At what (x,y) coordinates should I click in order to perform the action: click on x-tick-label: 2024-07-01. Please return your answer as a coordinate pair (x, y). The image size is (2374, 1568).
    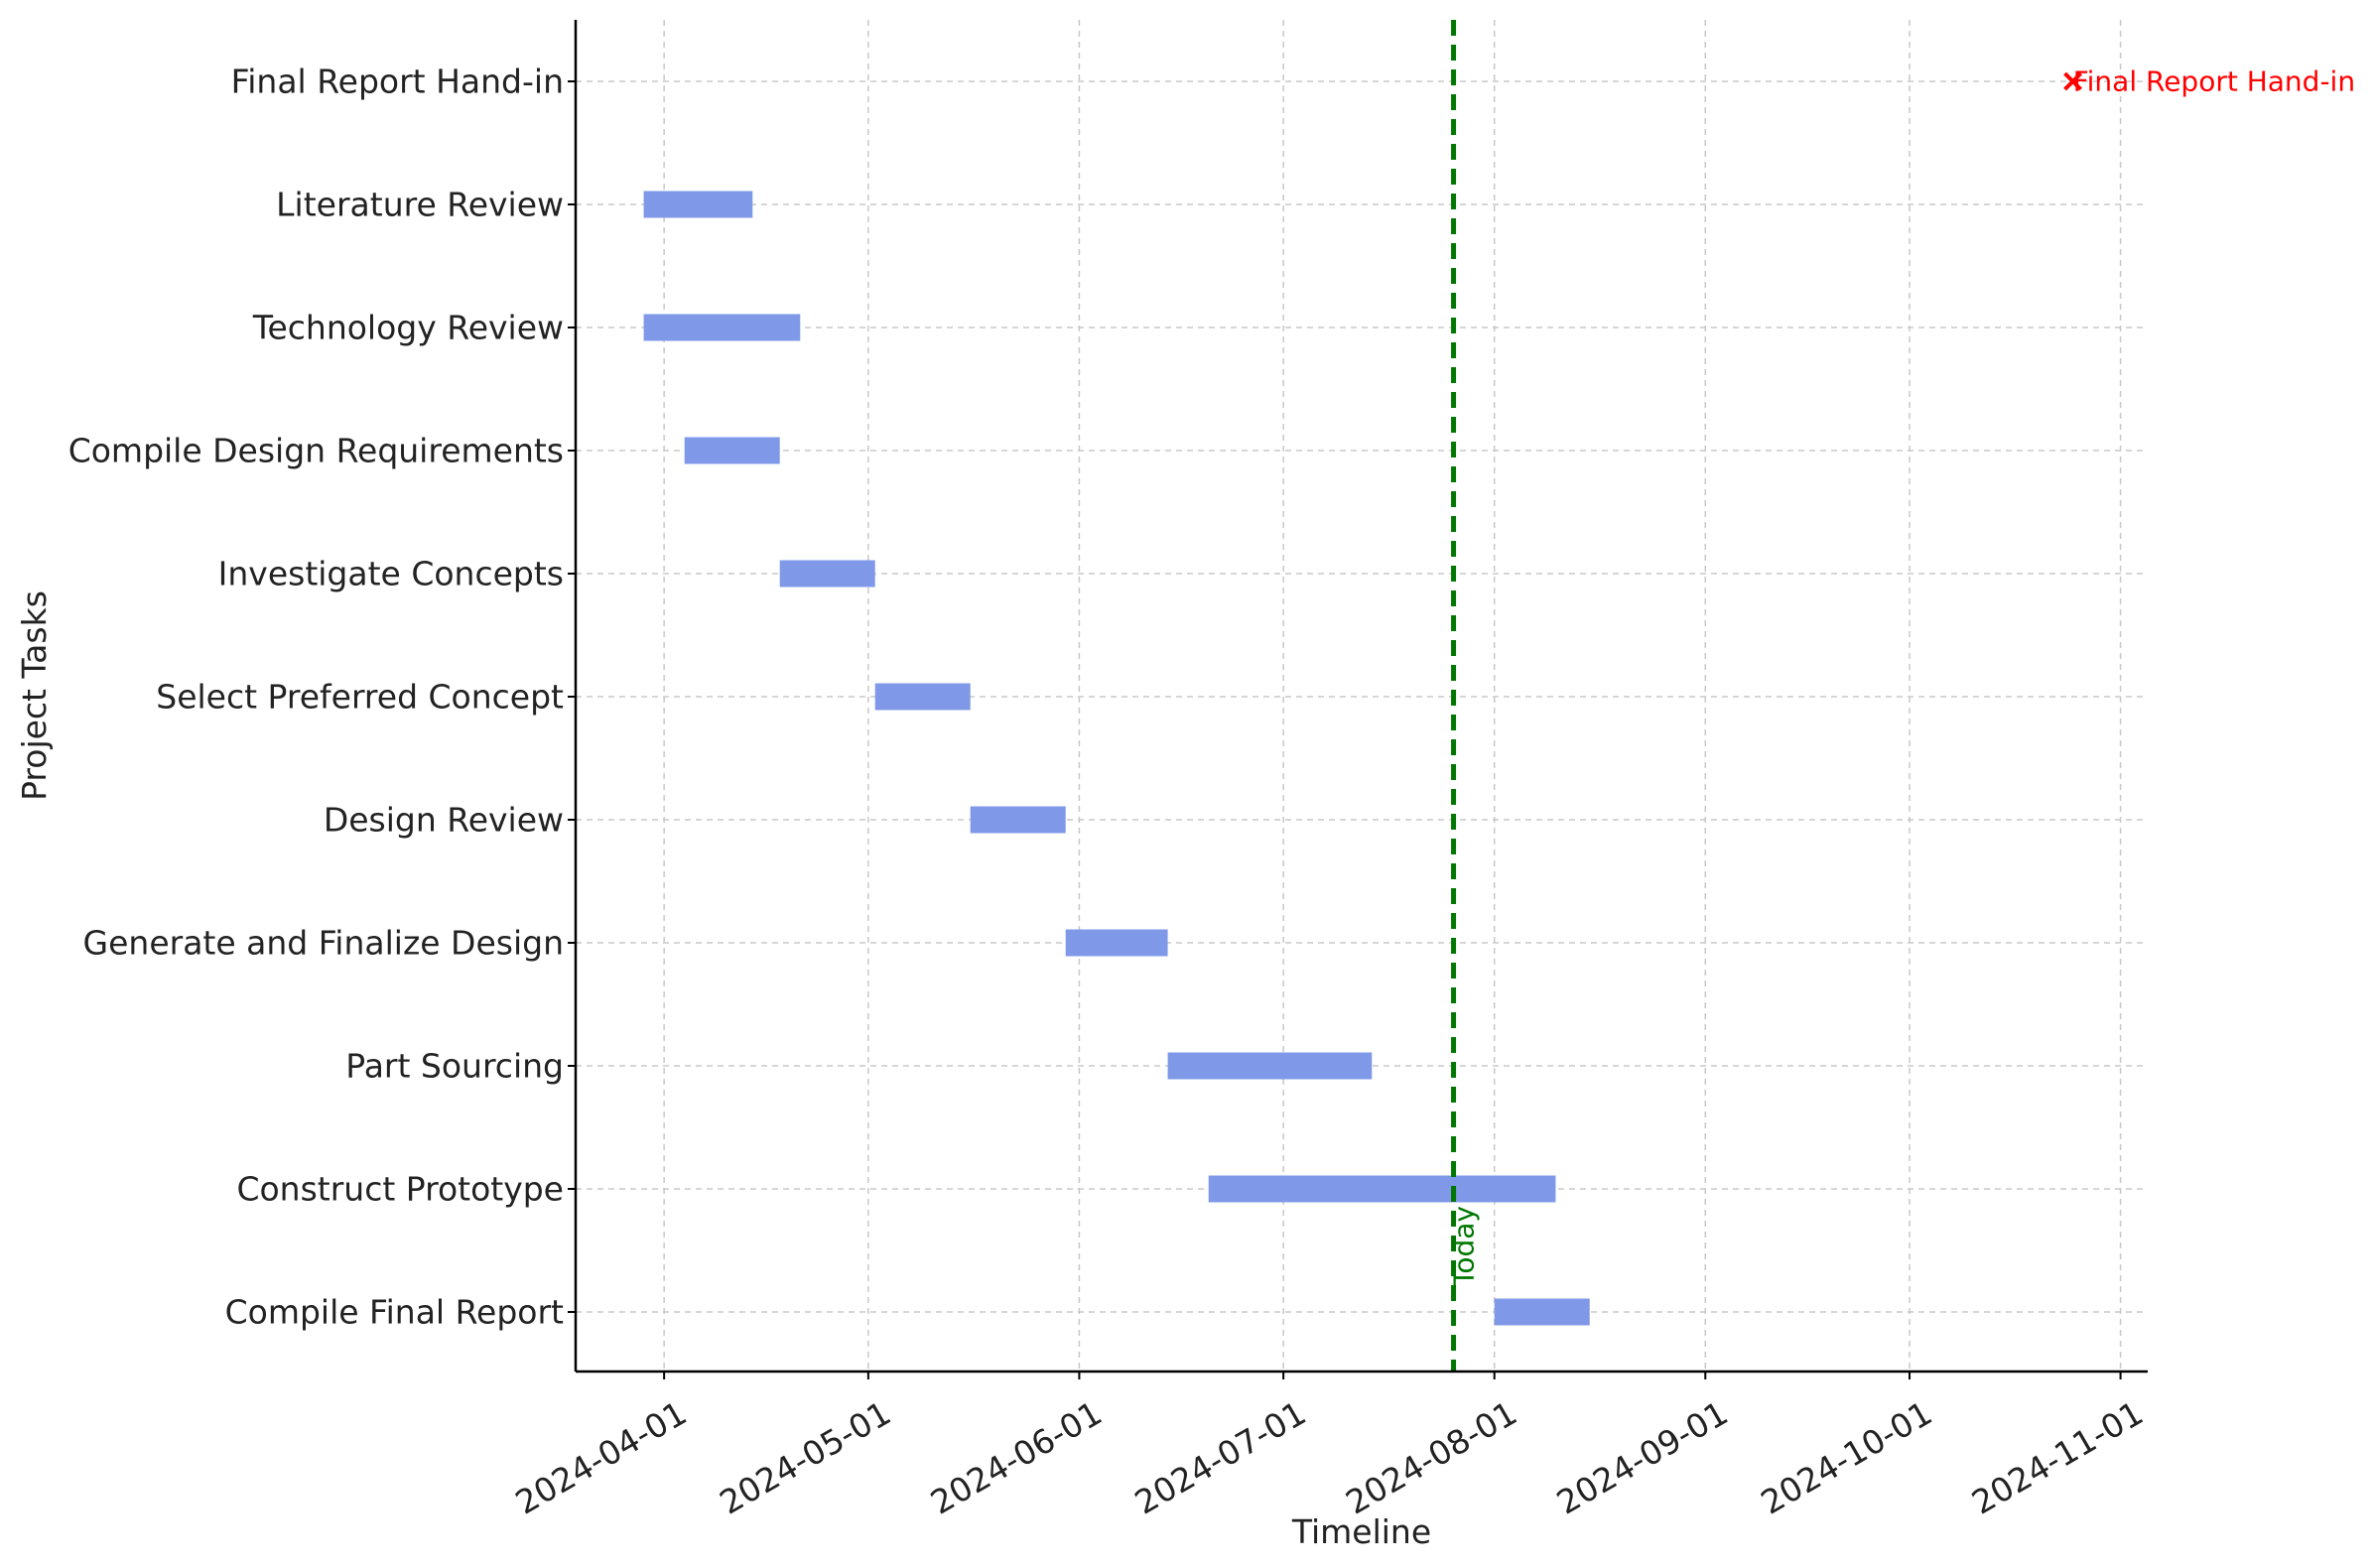
    Looking at the image, I should click on (1220, 1457).